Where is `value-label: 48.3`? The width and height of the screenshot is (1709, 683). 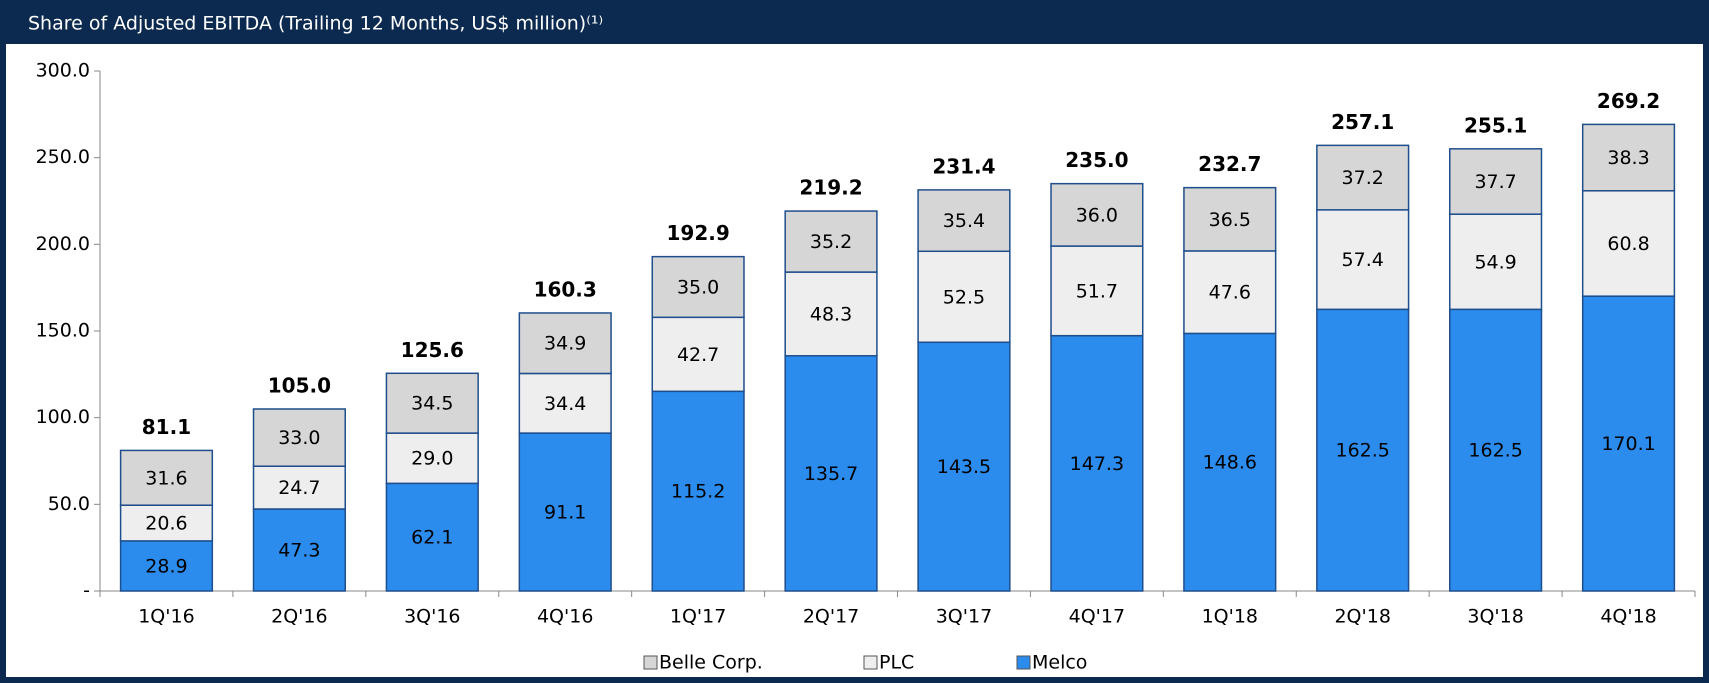 value-label: 48.3 is located at coordinates (831, 314).